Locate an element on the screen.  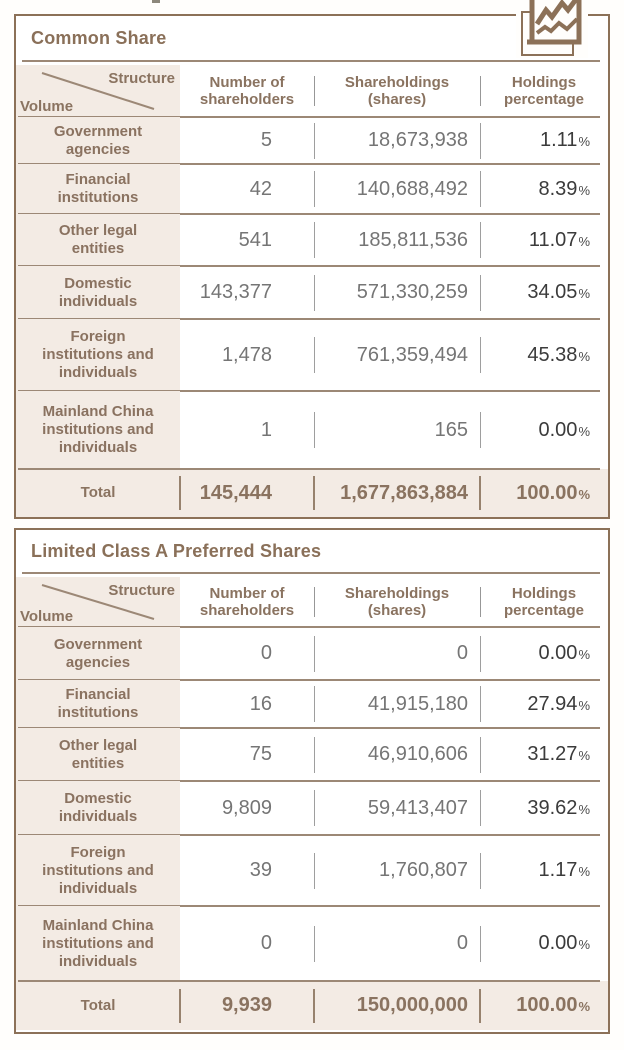
table-row: Government agencies 5 18,673,938 1.11% is located at coordinates (312, 140).